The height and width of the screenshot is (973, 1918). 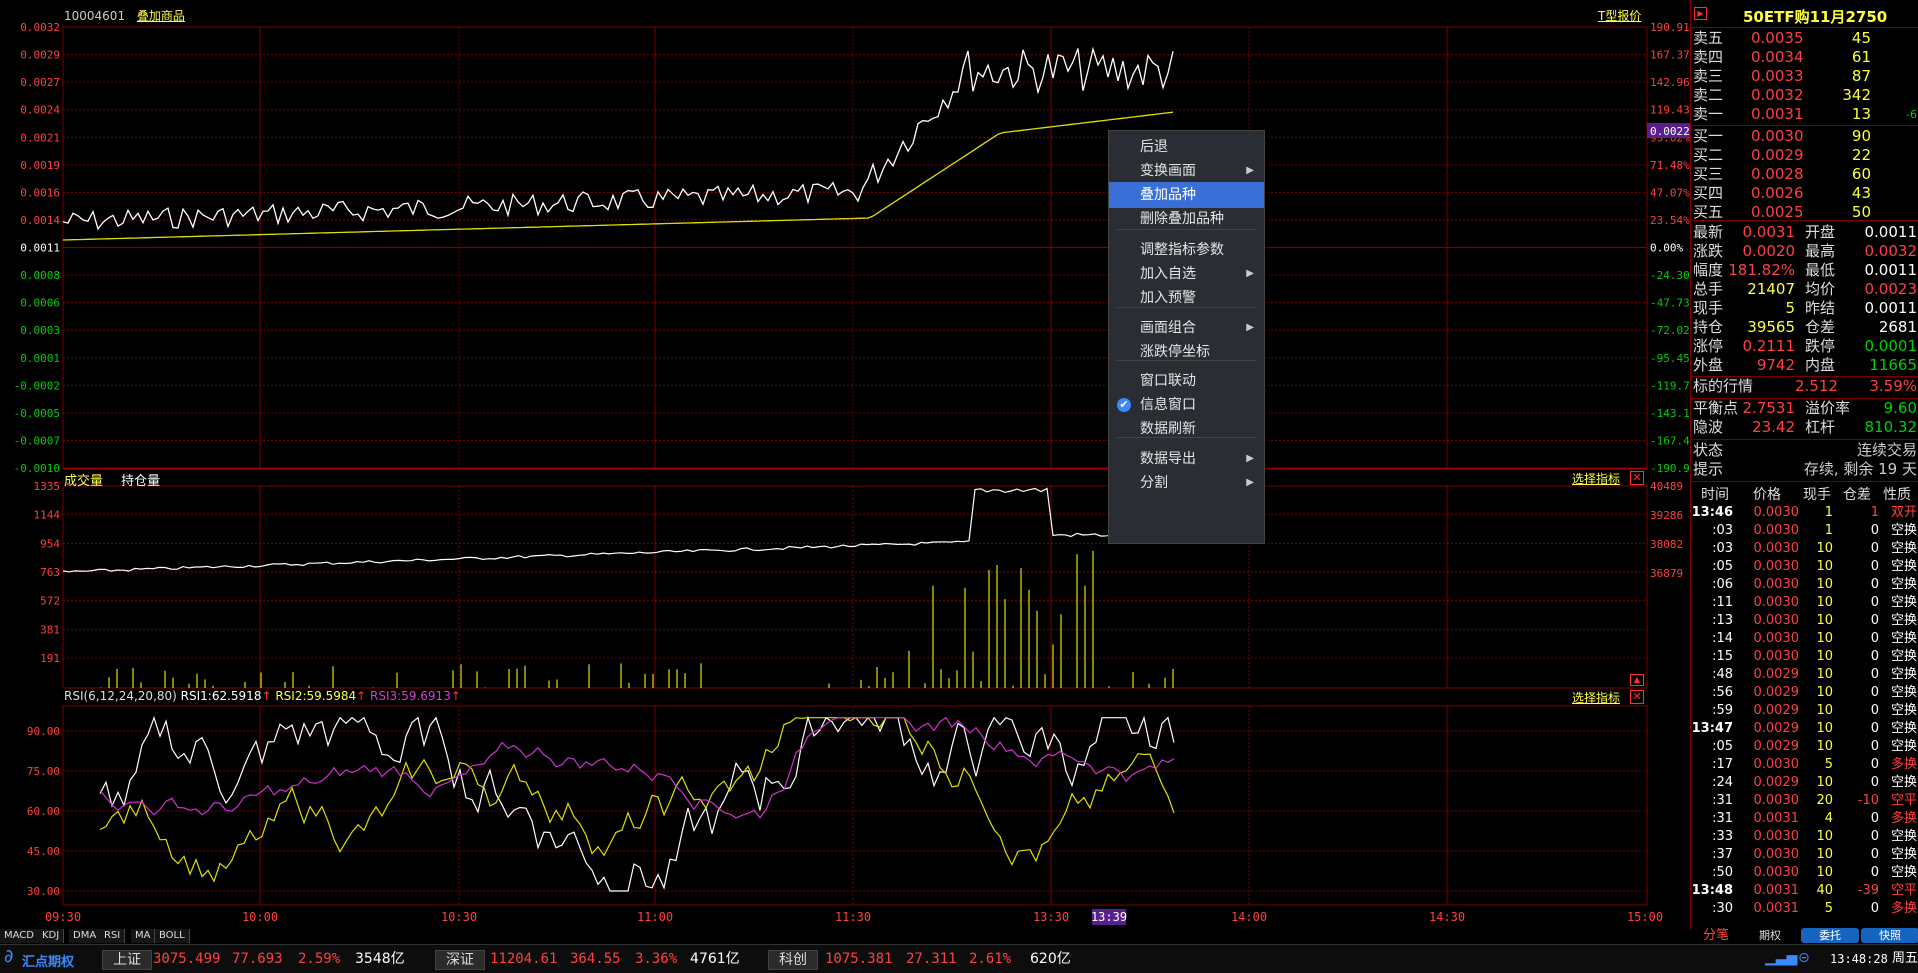 What do you see at coordinates (1770, 935) in the screenshot?
I see `panel-tab: 期权` at bounding box center [1770, 935].